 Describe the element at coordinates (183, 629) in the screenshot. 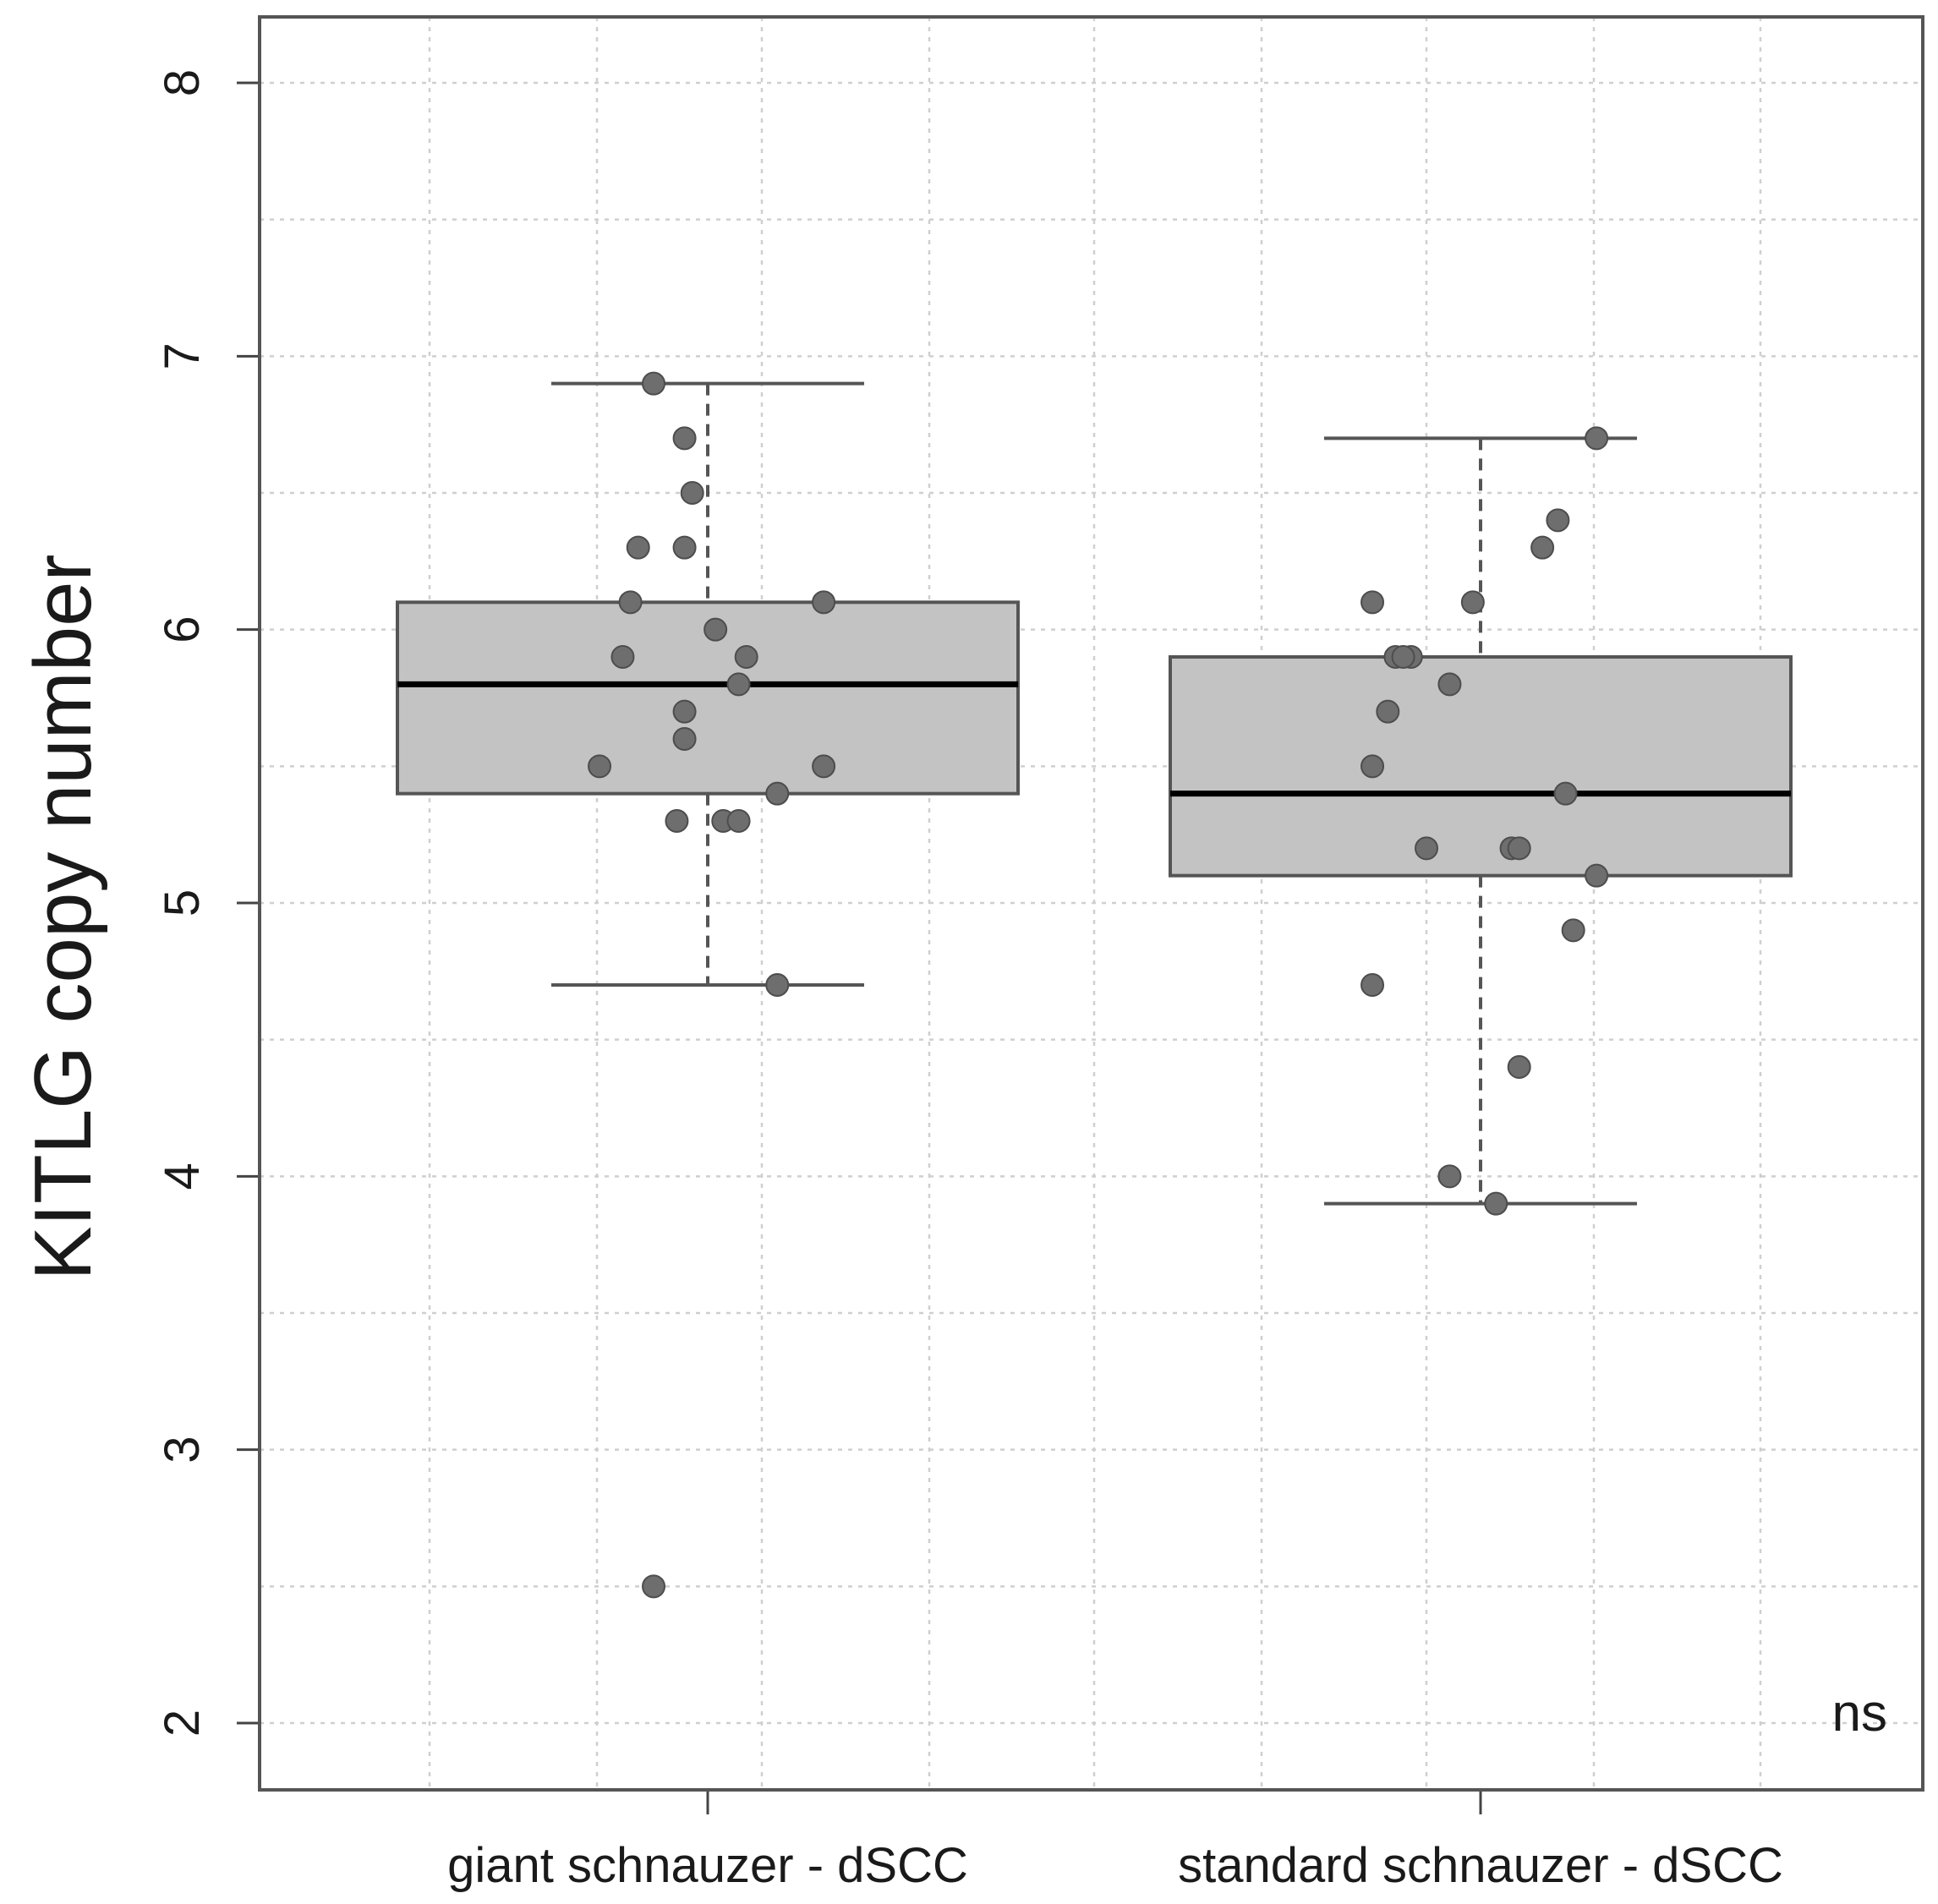

I see `y-tick-label: 6` at that location.